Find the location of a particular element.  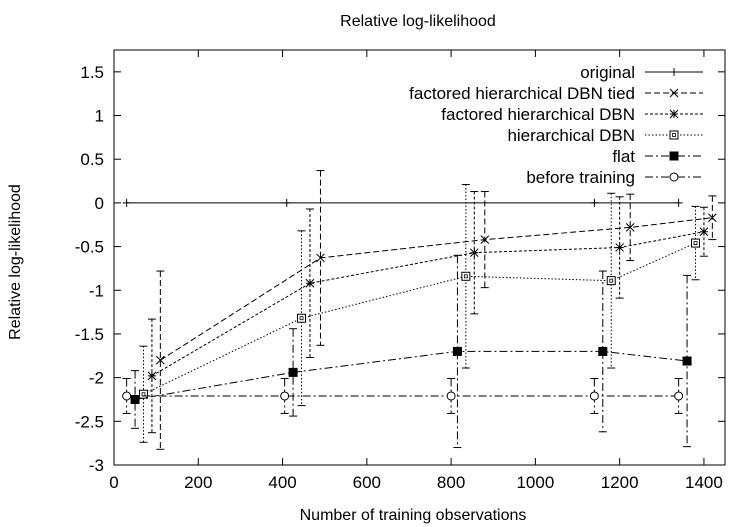

legend-label: flat is located at coordinates (623, 156).